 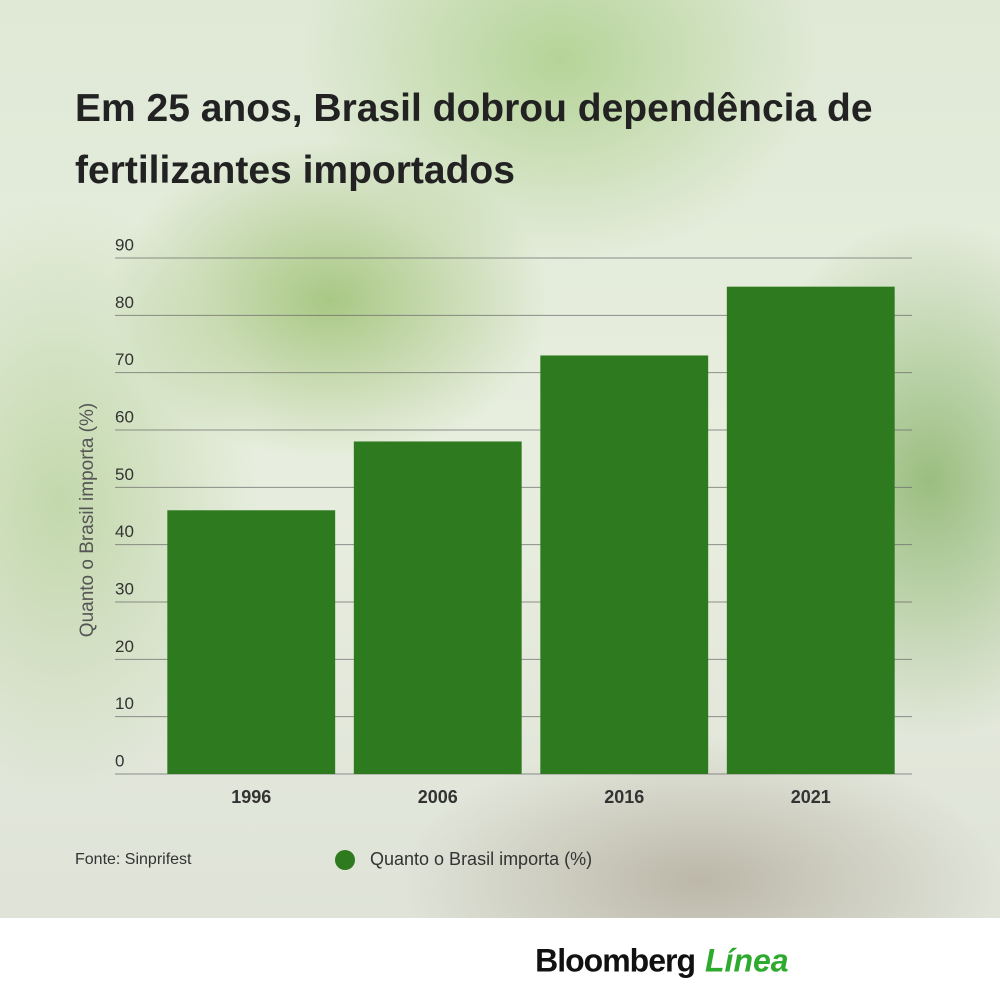 I want to click on y-tick-label: 20, so click(x=124, y=646).